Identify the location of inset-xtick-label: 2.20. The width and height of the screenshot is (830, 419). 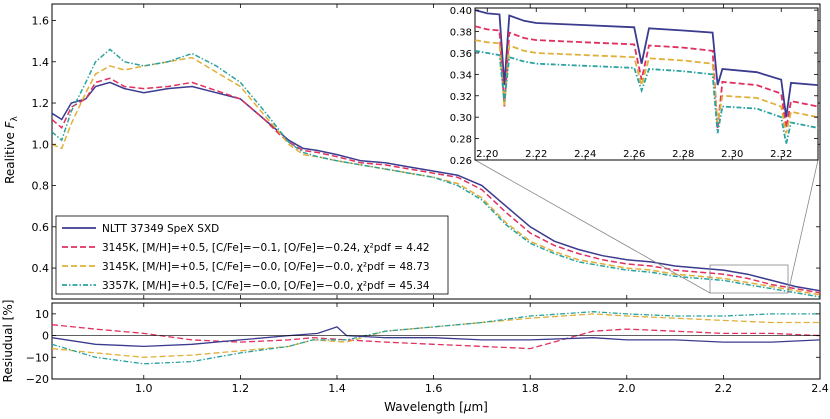
(487, 154).